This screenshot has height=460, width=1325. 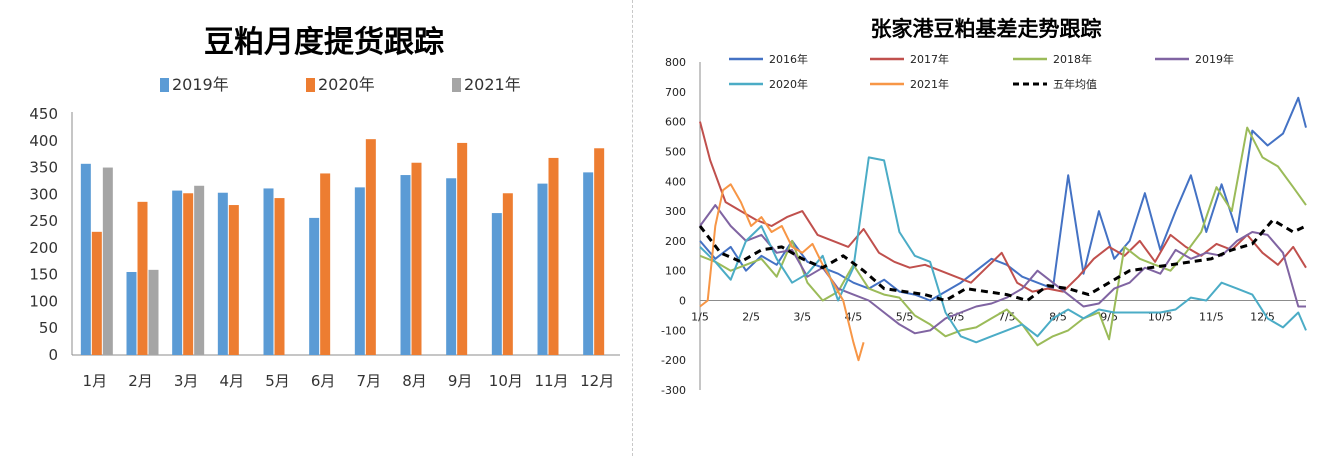 What do you see at coordinates (1075, 84) in the screenshot?
I see `line-legend-label: 五年均值` at bounding box center [1075, 84].